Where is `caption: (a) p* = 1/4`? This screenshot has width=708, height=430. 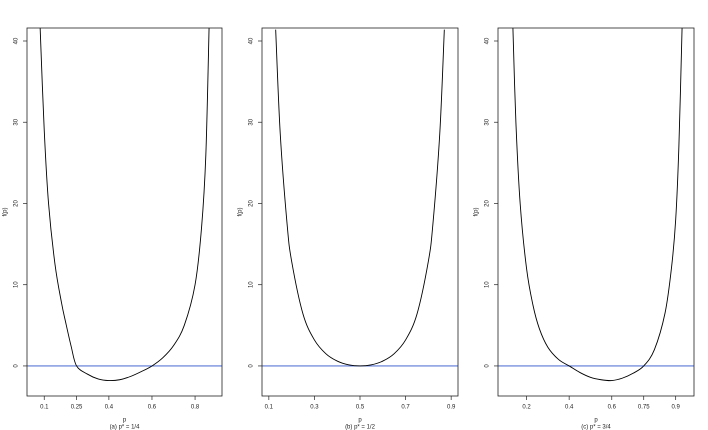
caption: (a) p* = 1/4 is located at coordinates (125, 427).